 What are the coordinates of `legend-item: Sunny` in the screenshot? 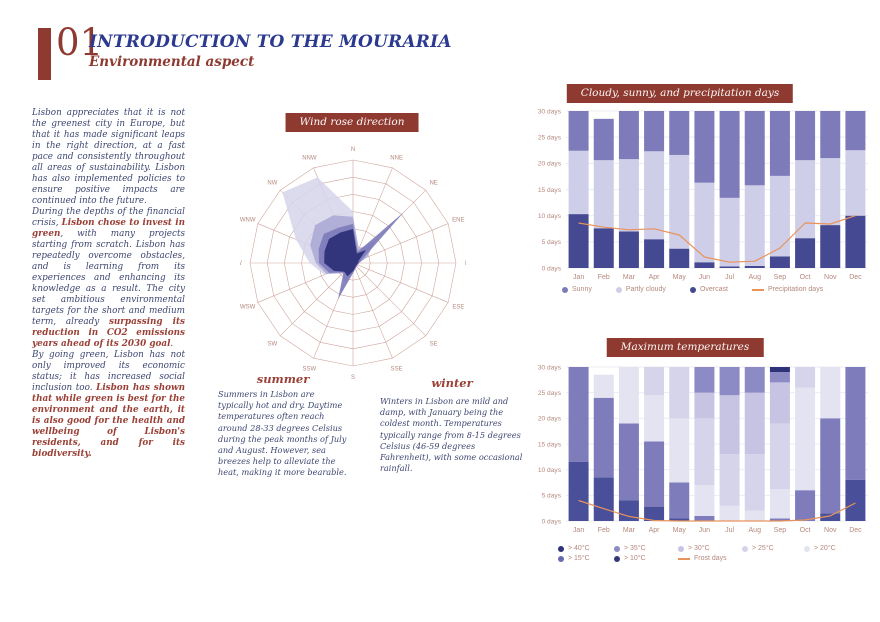 It's located at (577, 289).